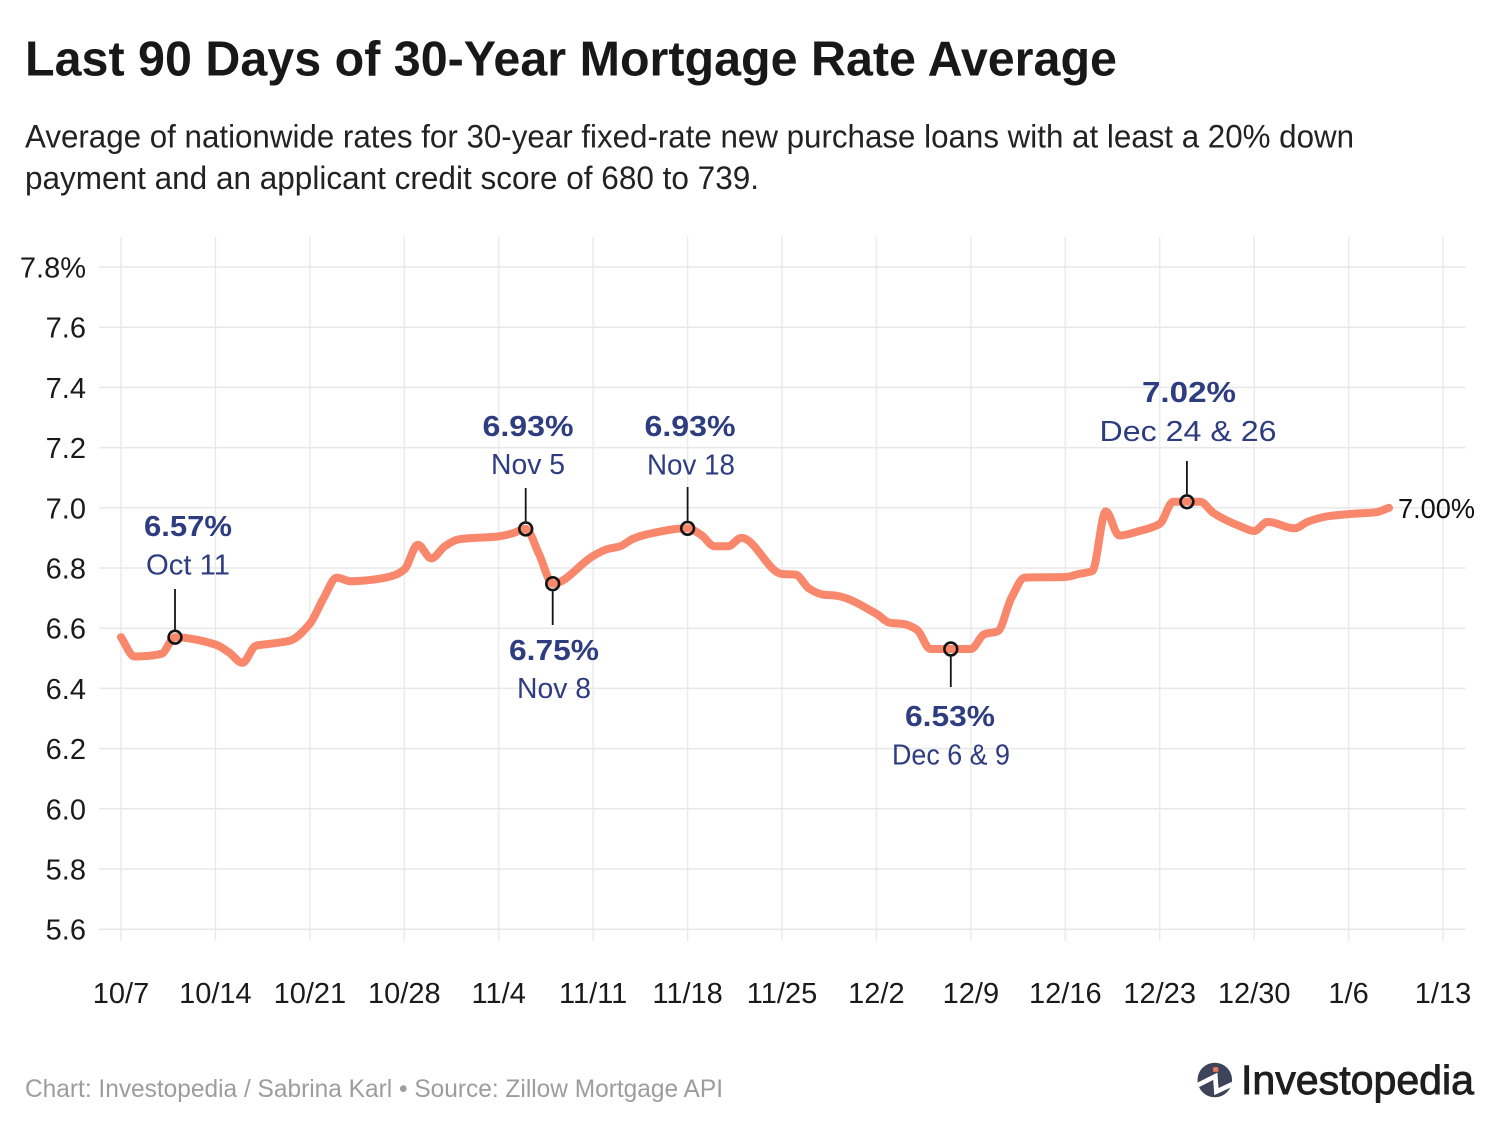 The height and width of the screenshot is (1137, 1500). What do you see at coordinates (876, 994) in the screenshot?
I see `svg-text: 12/2` at bounding box center [876, 994].